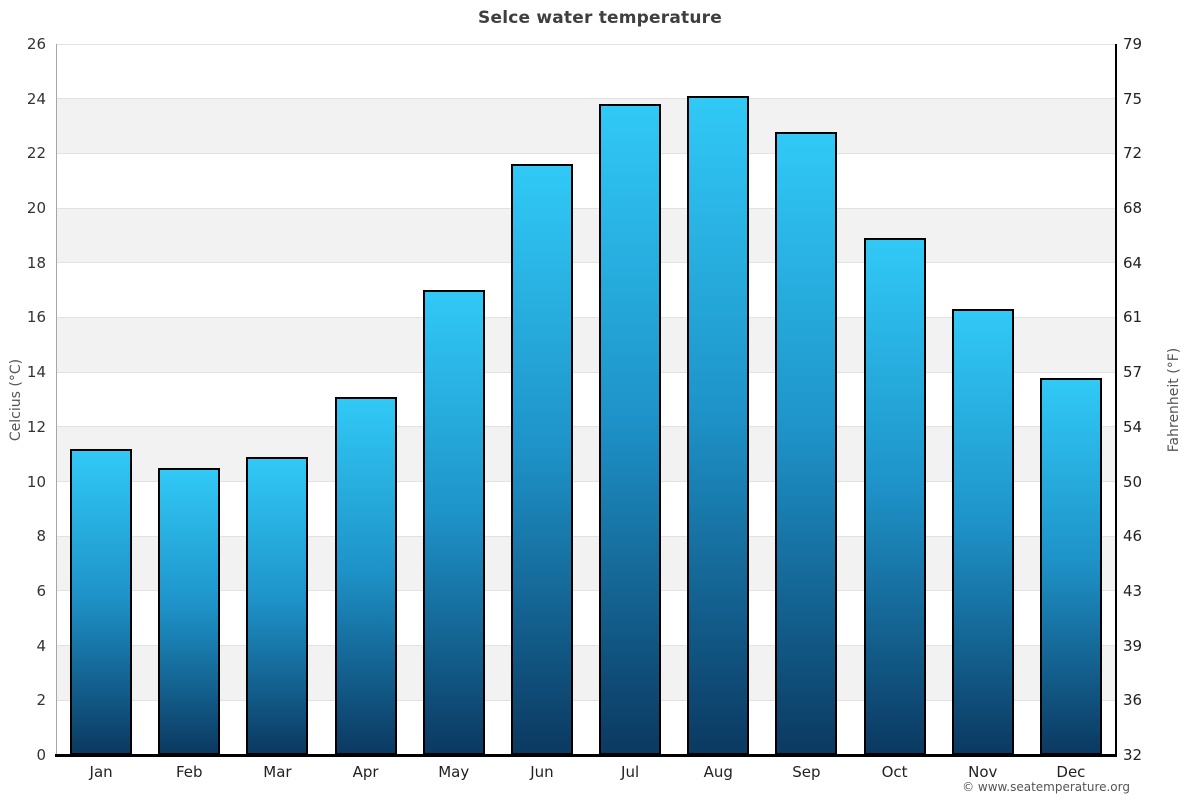  Describe the element at coordinates (806, 772) in the screenshot. I see `month-tick-label: Sep` at that location.